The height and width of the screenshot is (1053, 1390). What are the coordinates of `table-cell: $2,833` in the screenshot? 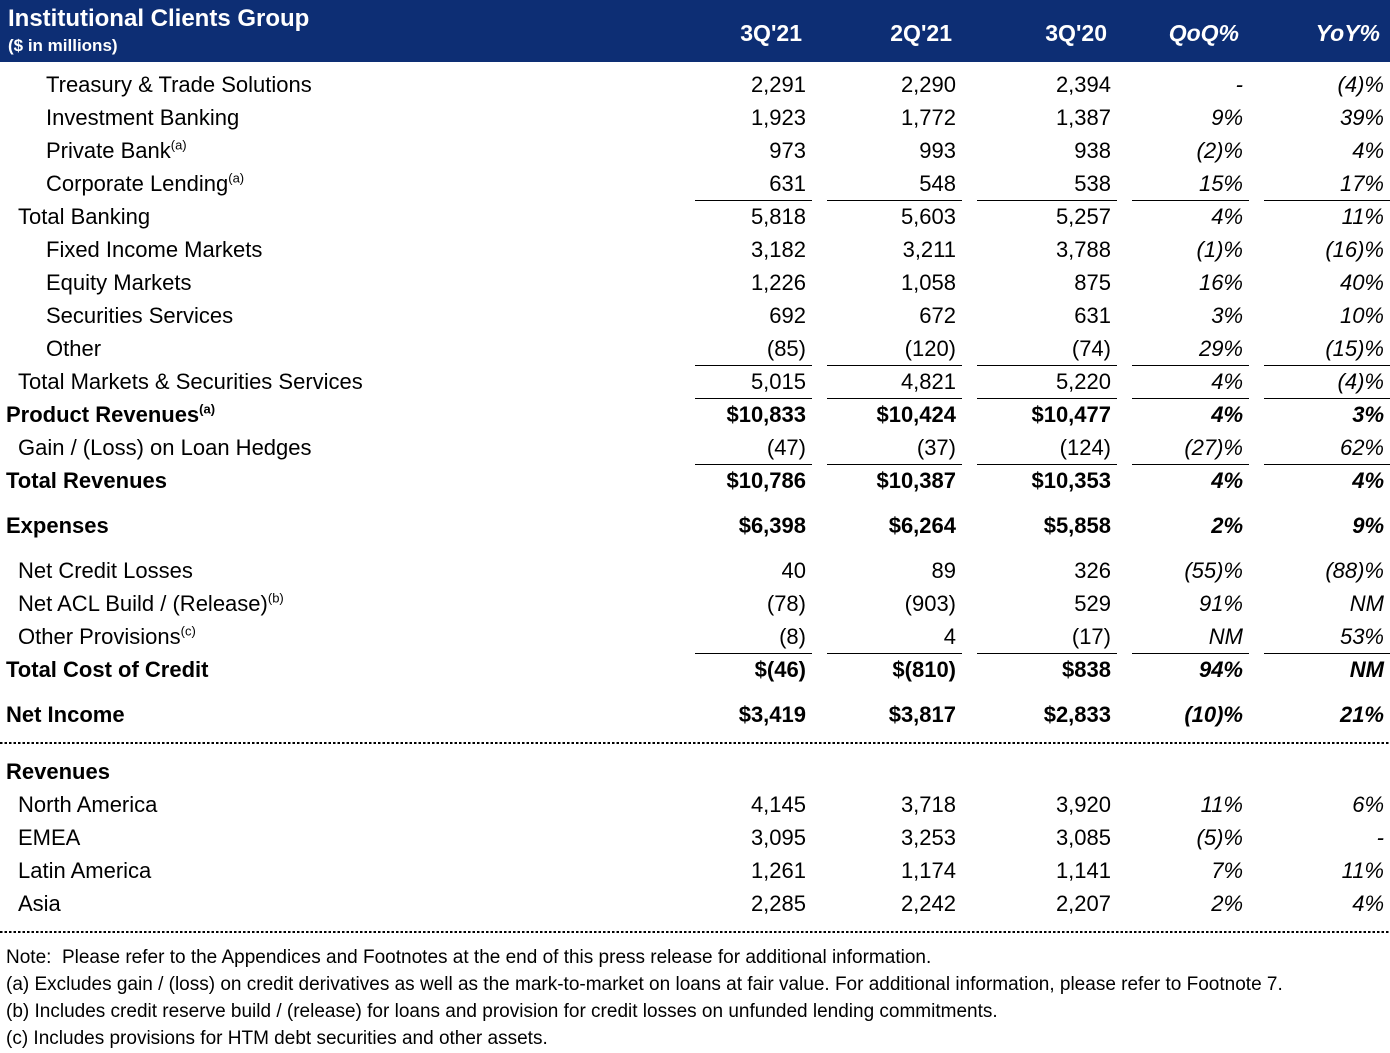 It's located at (1077, 714).